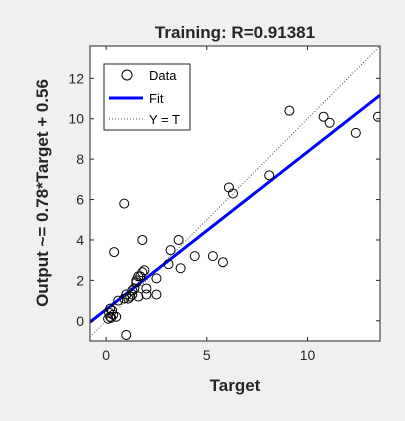 The height and width of the screenshot is (421, 405). What do you see at coordinates (156, 98) in the screenshot?
I see `legend-fit-label: Fit` at bounding box center [156, 98].